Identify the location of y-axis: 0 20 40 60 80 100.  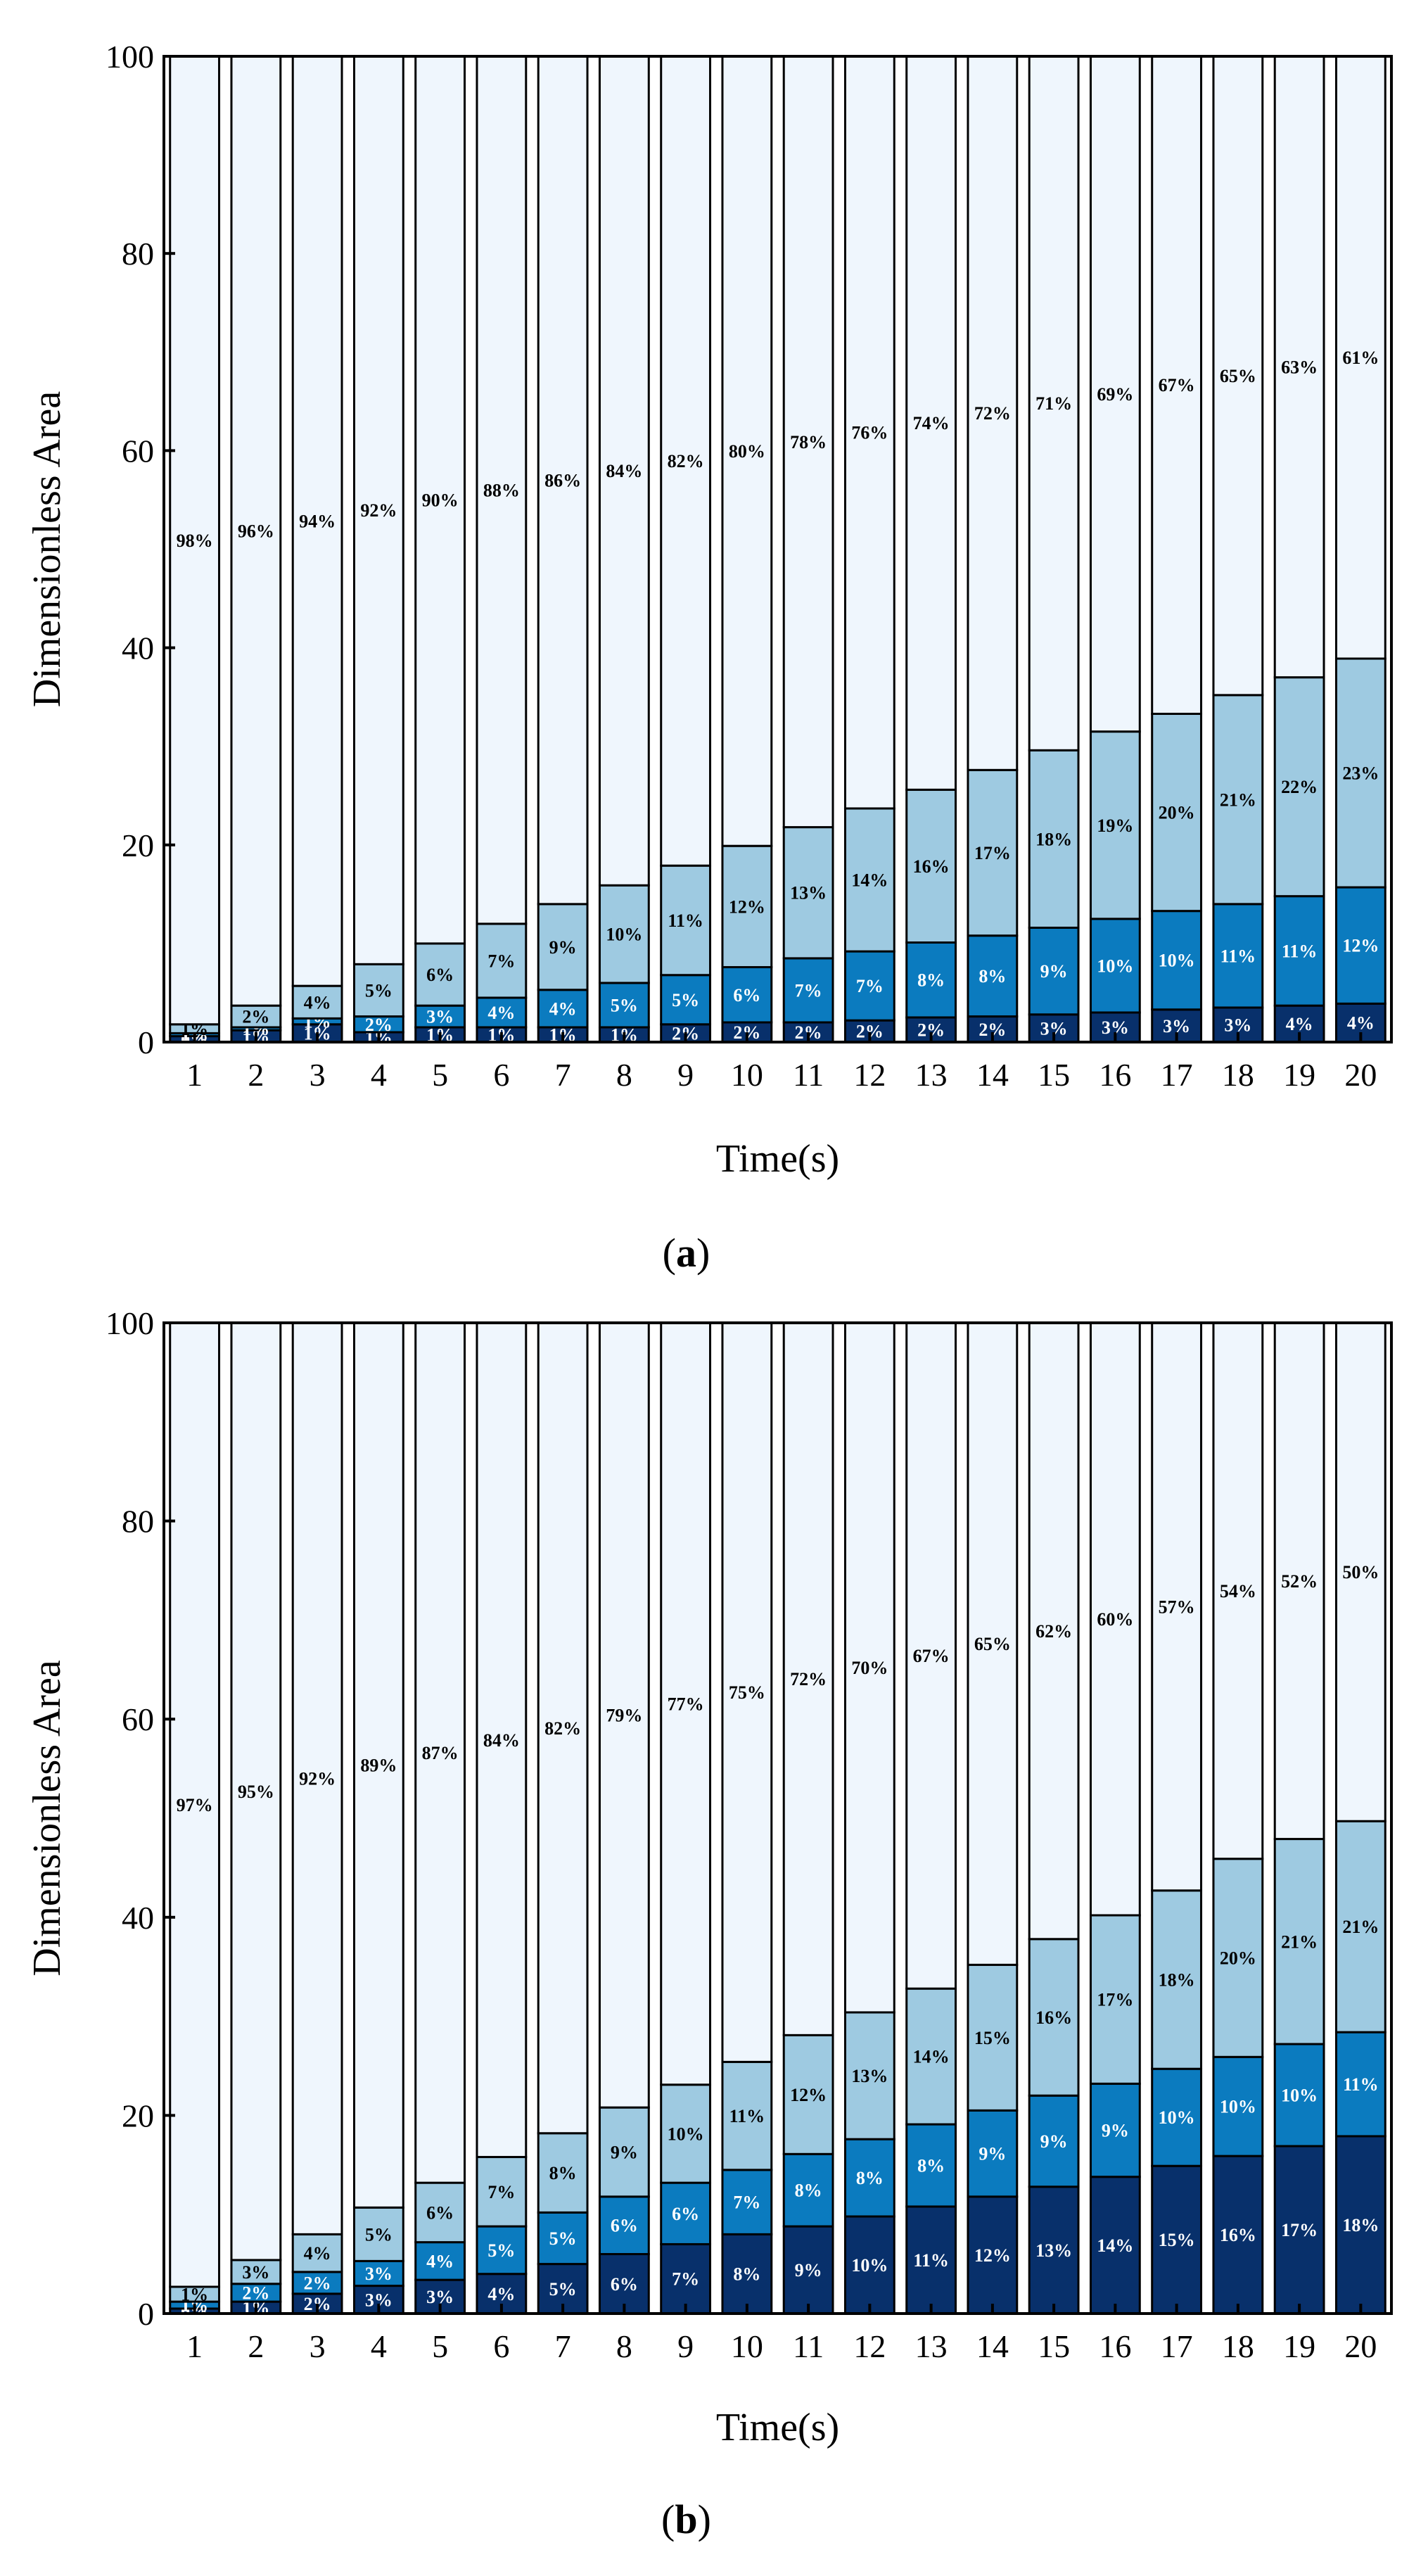
(140, 549).